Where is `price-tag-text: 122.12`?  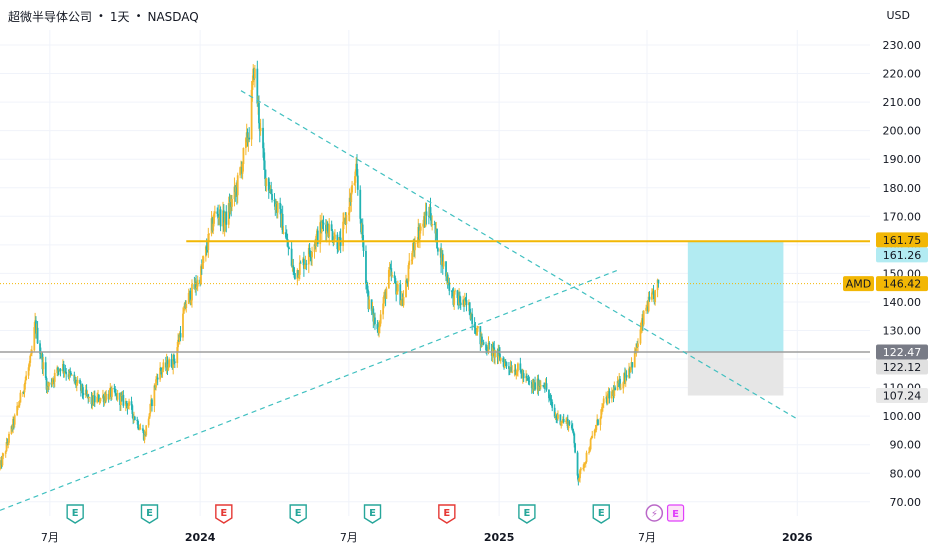 price-tag-text: 122.12 is located at coordinates (902, 367).